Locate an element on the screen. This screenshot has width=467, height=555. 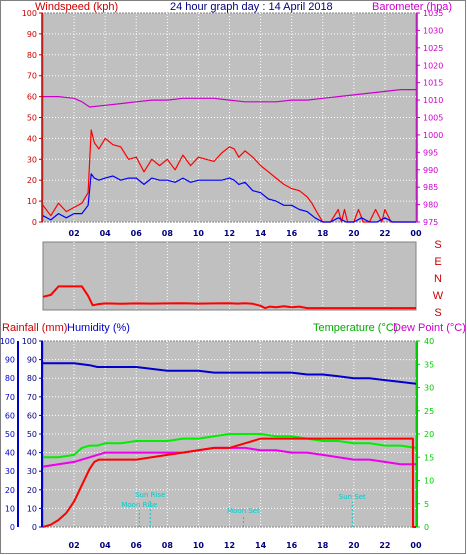
rain-y-tick: 0 is located at coordinates (12, 527).